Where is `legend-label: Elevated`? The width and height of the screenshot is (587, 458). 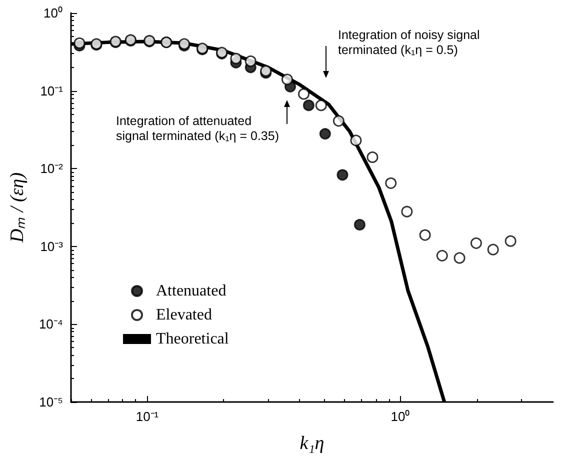
legend-label: Elevated is located at coordinates (184, 315).